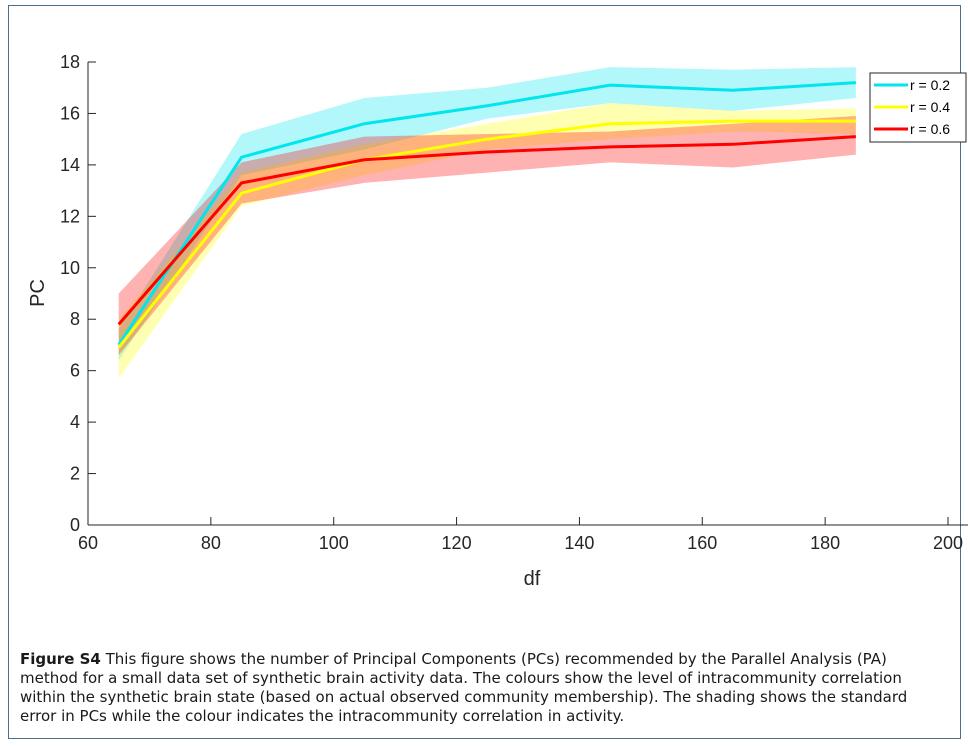 This screenshot has height=748, width=968. Describe the element at coordinates (78, 293) in the screenshot. I see `y-ticks: 0 2 4 6 8 10 12 14 16 18` at that location.